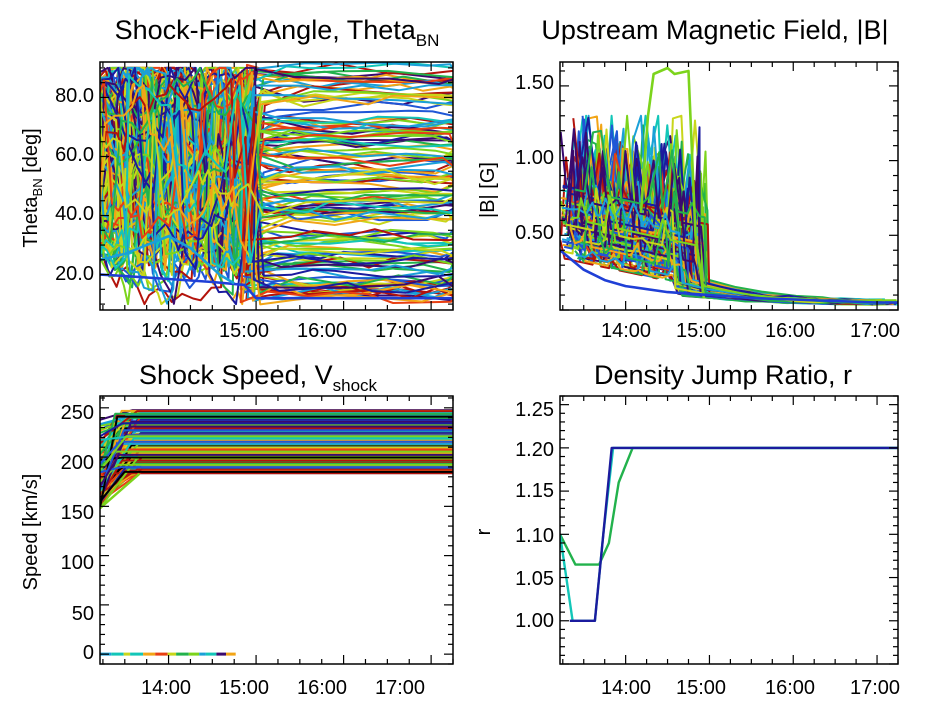  I want to click on panel-title: Density Jump Ratio, r, so click(723, 375).